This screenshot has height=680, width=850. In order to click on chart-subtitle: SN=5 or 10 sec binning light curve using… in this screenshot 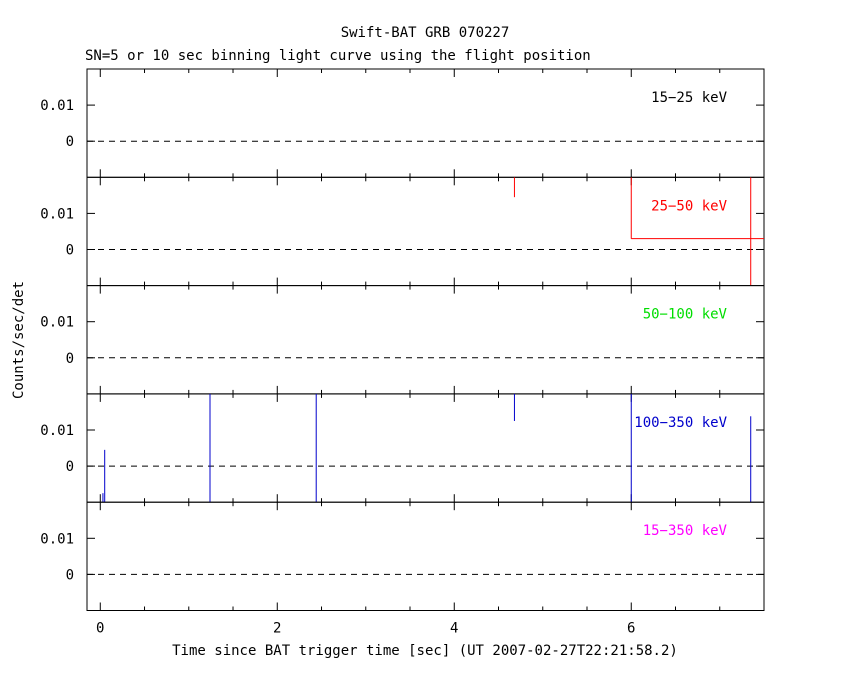, I will do `click(338, 56)`.